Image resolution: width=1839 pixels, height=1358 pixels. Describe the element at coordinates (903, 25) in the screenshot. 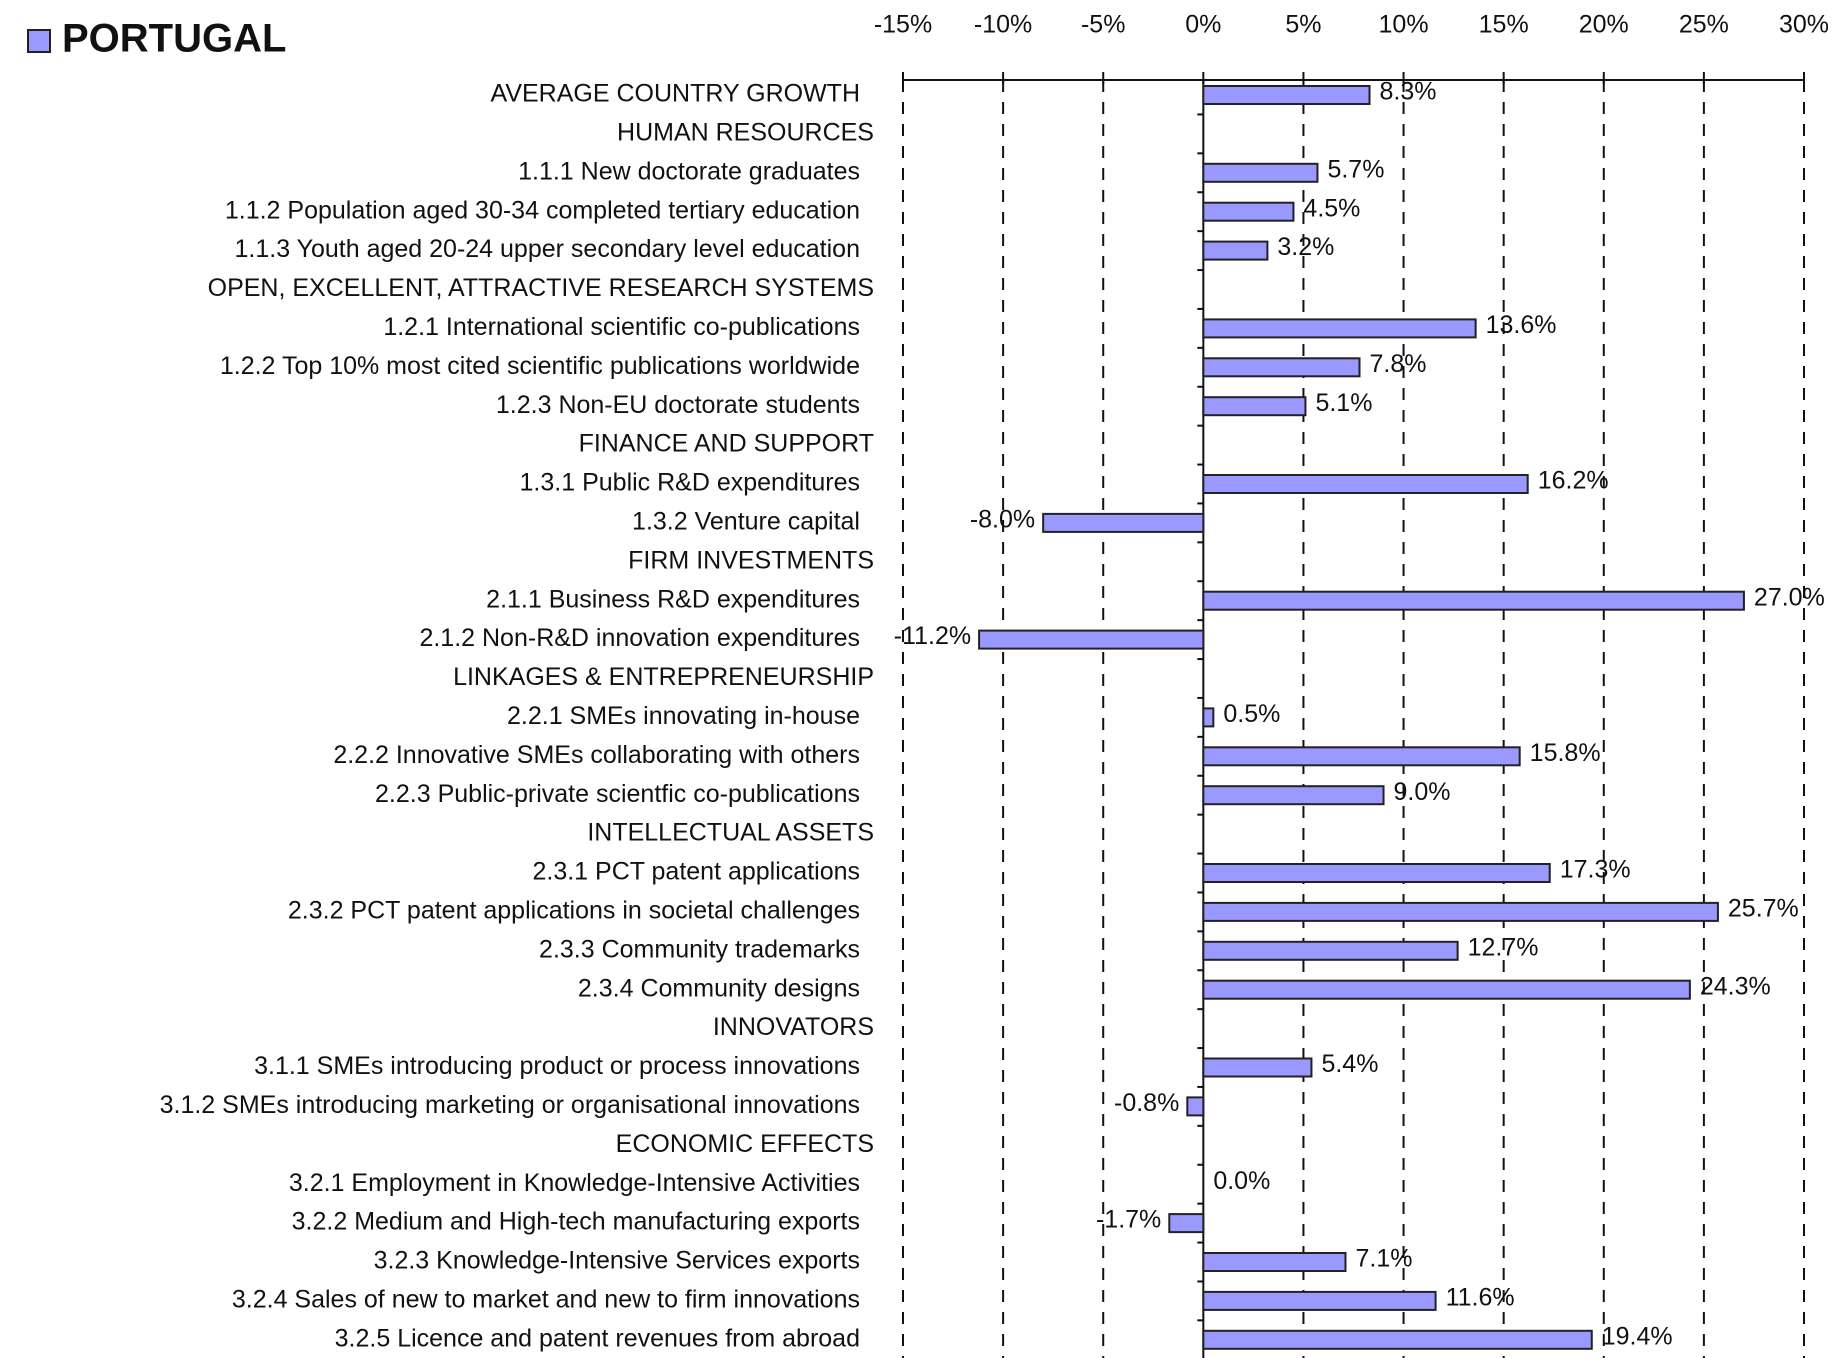

I see `x-tick-label: -15%` at that location.